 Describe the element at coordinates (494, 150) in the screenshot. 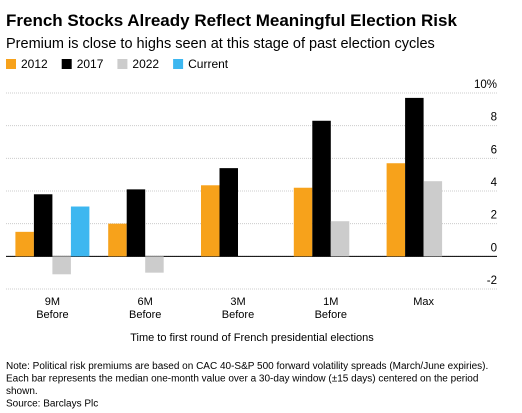

I see `y-tick-label: 6` at that location.